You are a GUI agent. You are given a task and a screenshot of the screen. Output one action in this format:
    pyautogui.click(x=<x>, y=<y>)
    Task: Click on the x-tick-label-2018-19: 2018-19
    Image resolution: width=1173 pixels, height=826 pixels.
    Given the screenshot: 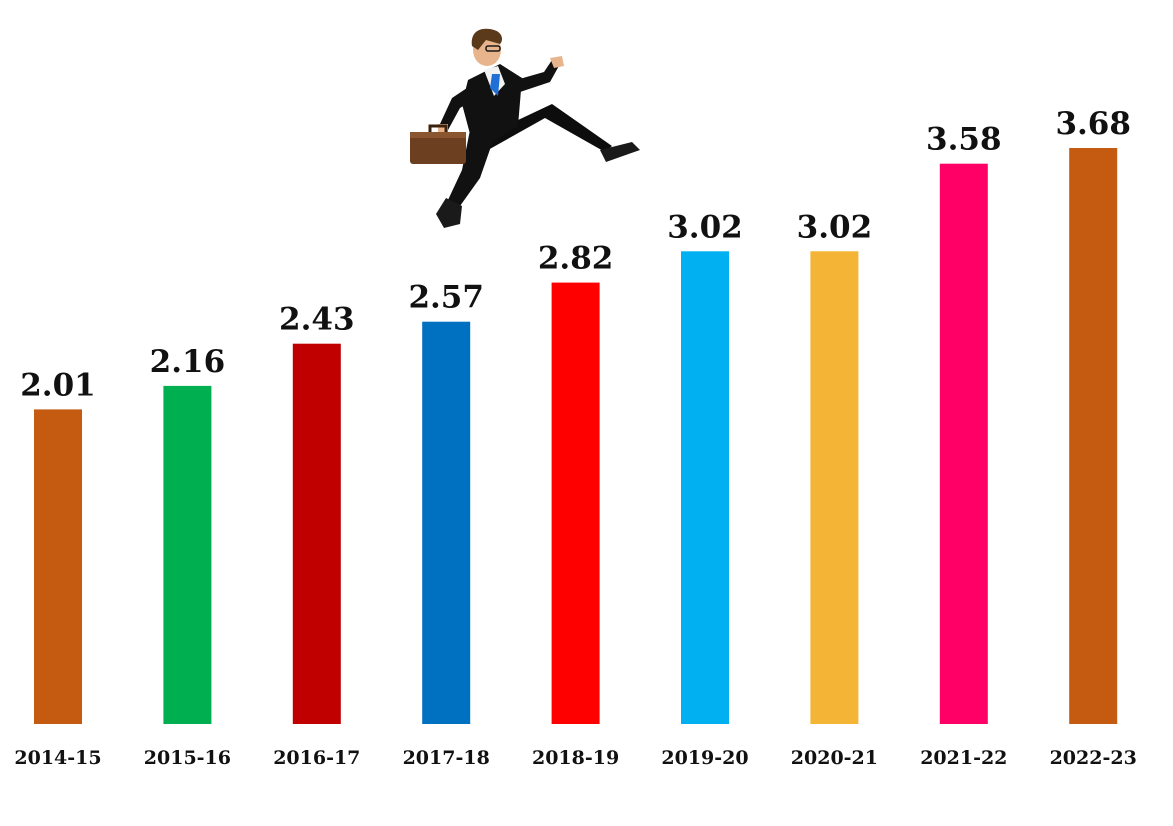 What is the action you would take?
    pyautogui.click(x=575, y=758)
    